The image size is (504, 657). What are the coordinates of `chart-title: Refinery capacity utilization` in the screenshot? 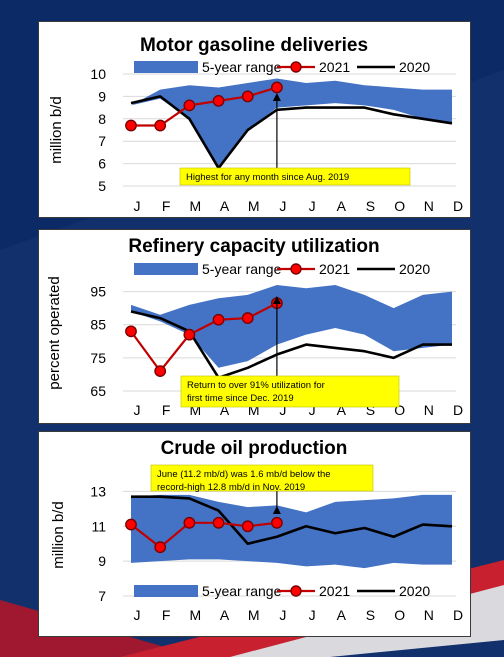 It's located at (253, 246).